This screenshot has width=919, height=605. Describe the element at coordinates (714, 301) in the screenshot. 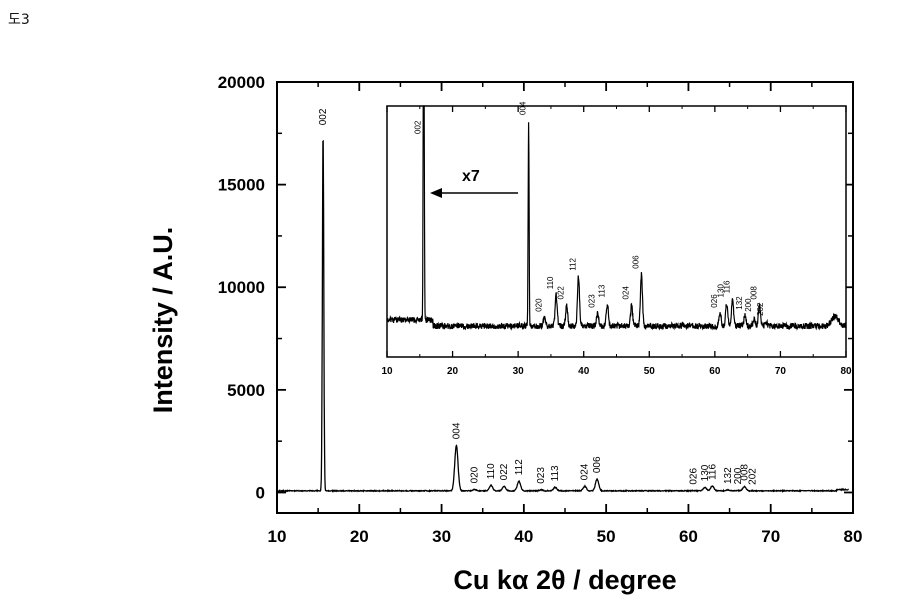

I see `inset-peak-label-026: 026` at that location.